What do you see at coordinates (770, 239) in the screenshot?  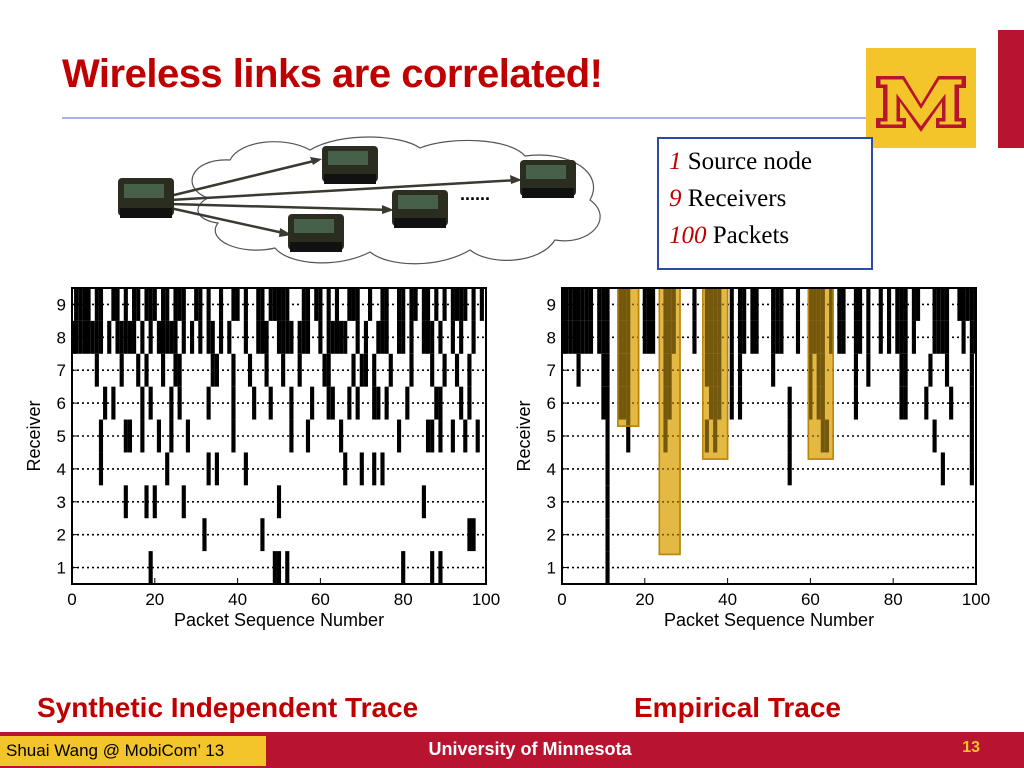 I see `info-line-packets: 100 Packets` at bounding box center [770, 239].